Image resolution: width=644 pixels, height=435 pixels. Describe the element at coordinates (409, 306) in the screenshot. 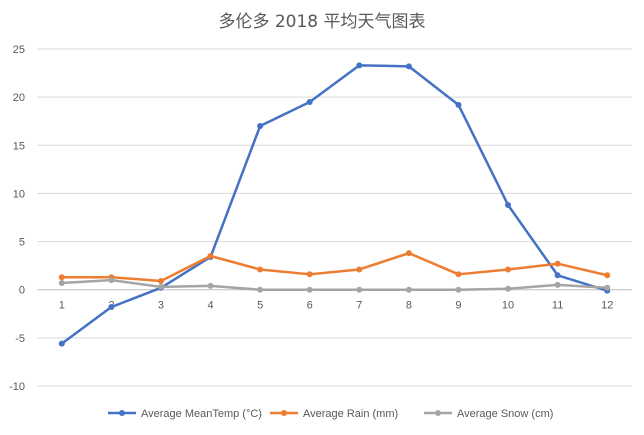

I see `x-tick-label: 8` at that location.